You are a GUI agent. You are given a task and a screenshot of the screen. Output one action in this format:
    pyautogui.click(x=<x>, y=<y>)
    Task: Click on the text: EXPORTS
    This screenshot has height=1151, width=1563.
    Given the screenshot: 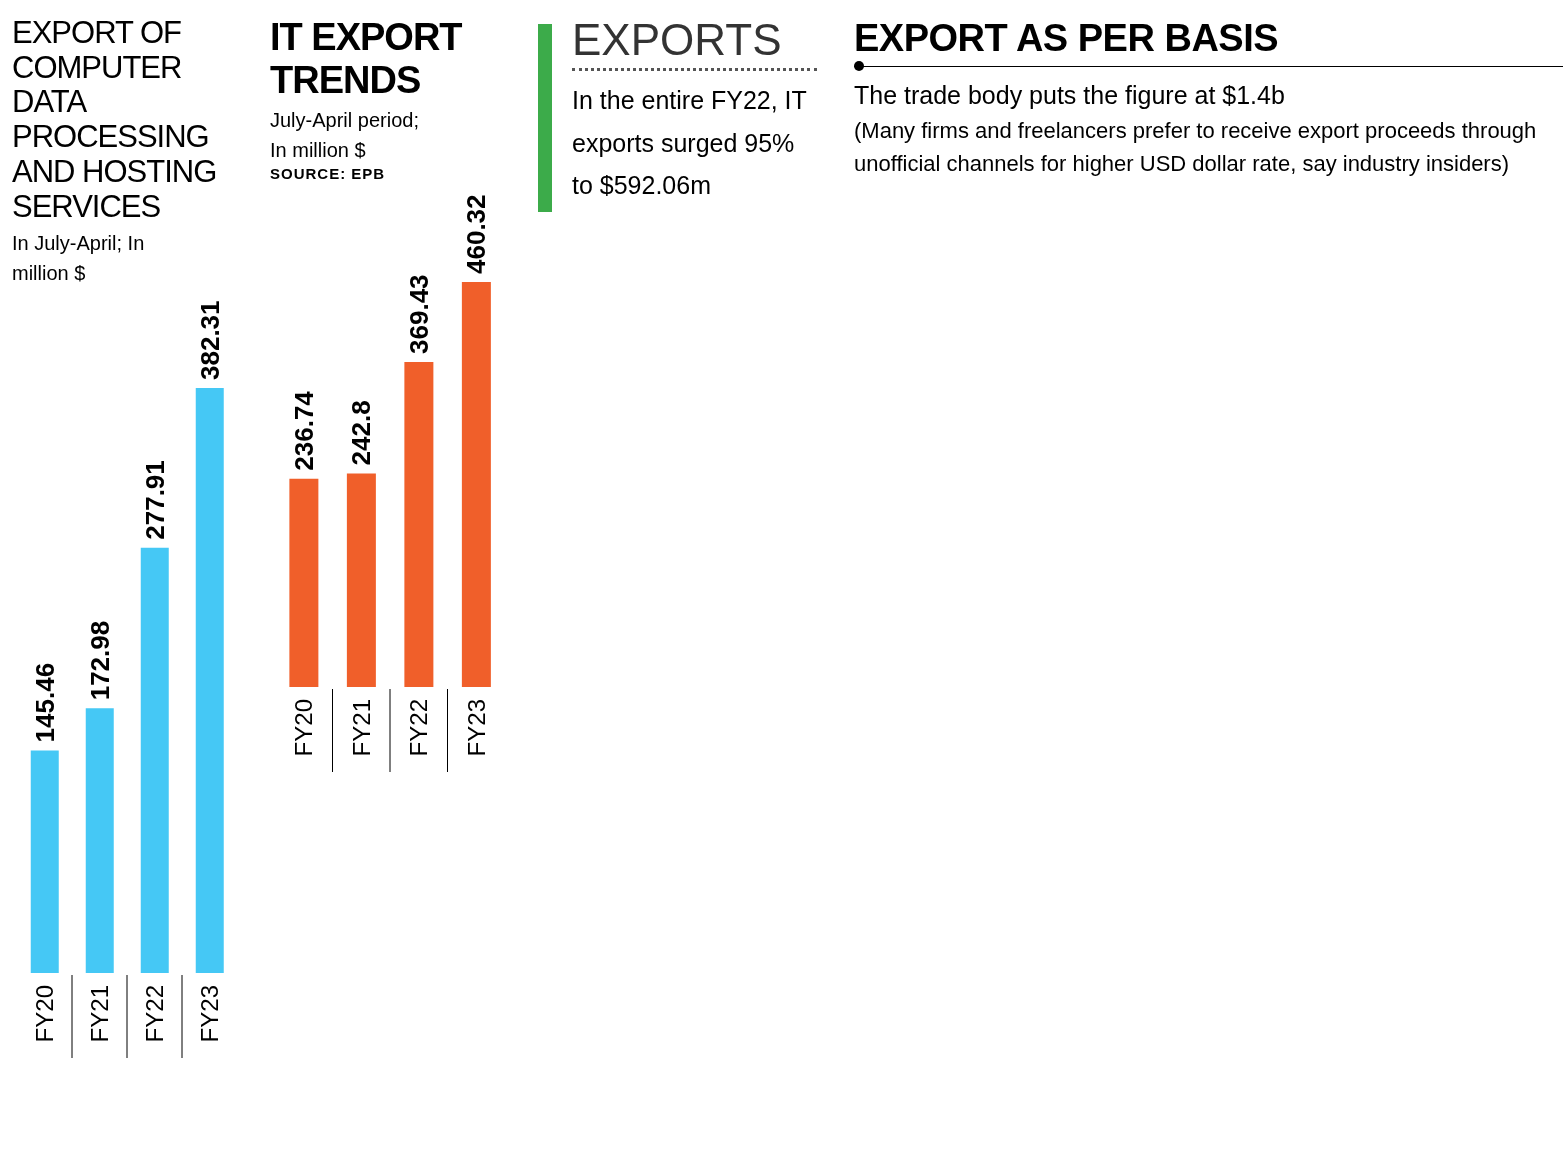 What is the action you would take?
    pyautogui.click(x=677, y=40)
    